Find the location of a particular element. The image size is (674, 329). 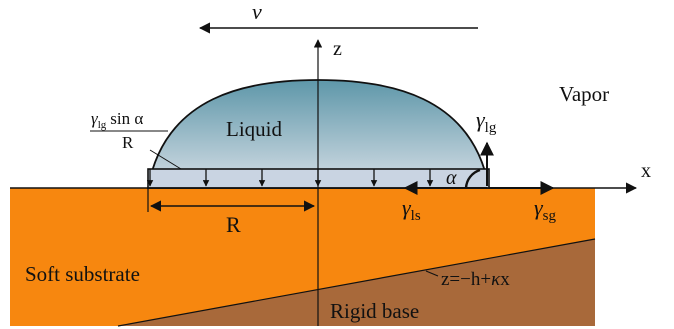

fraction-gamma: γ is located at coordinates (95, 118).